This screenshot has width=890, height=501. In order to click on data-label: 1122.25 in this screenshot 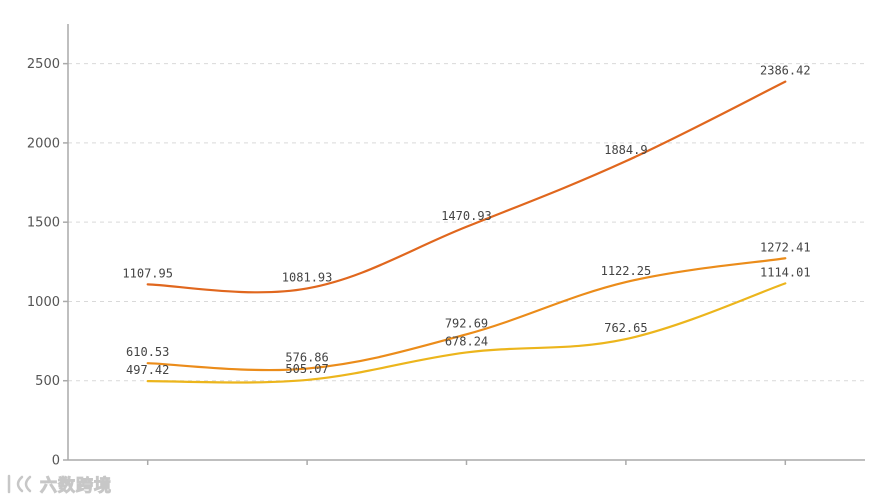, I will do `click(626, 271)`.